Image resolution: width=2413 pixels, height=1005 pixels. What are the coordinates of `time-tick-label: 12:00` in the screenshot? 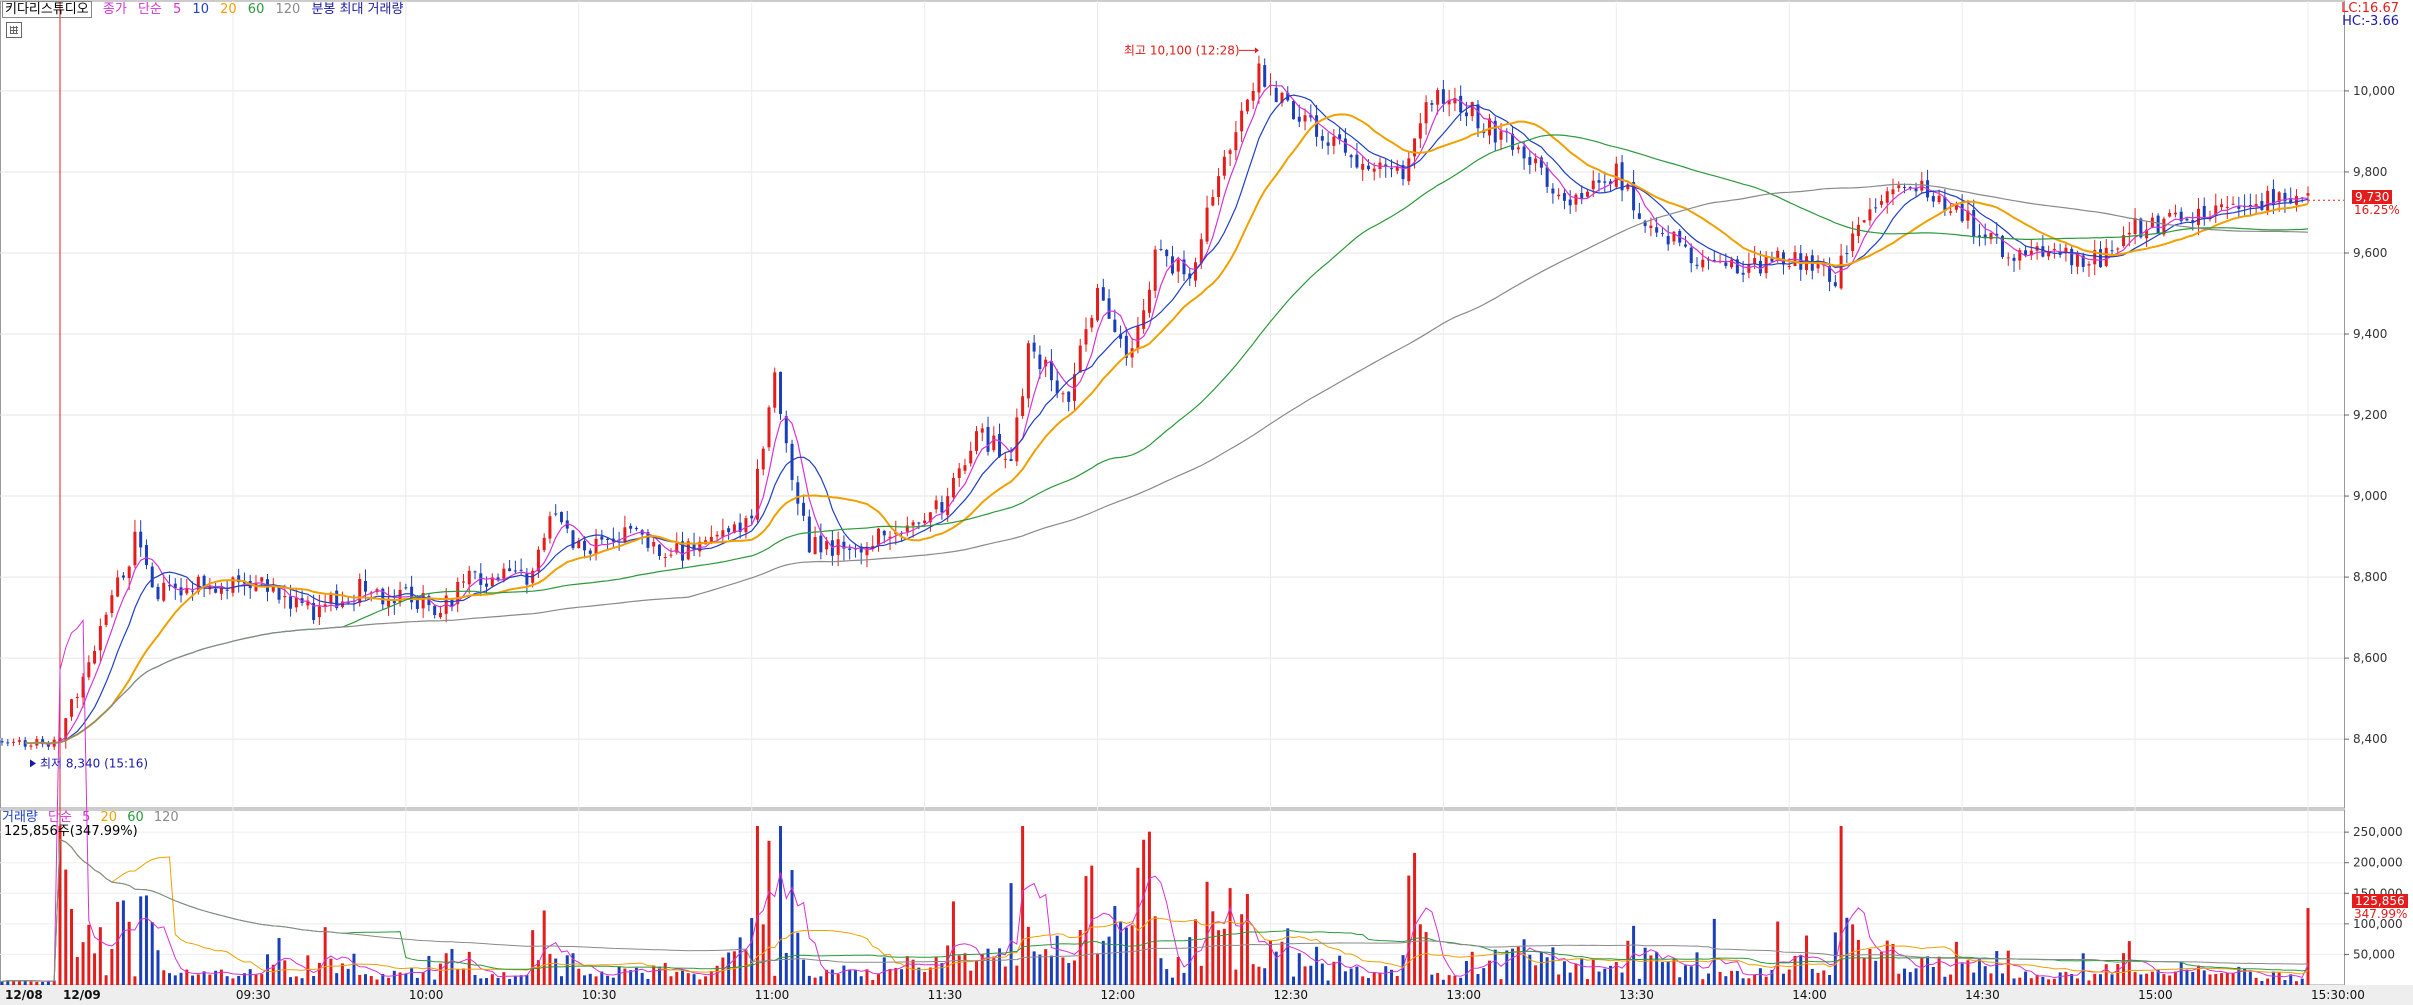 It's located at (1118, 995).